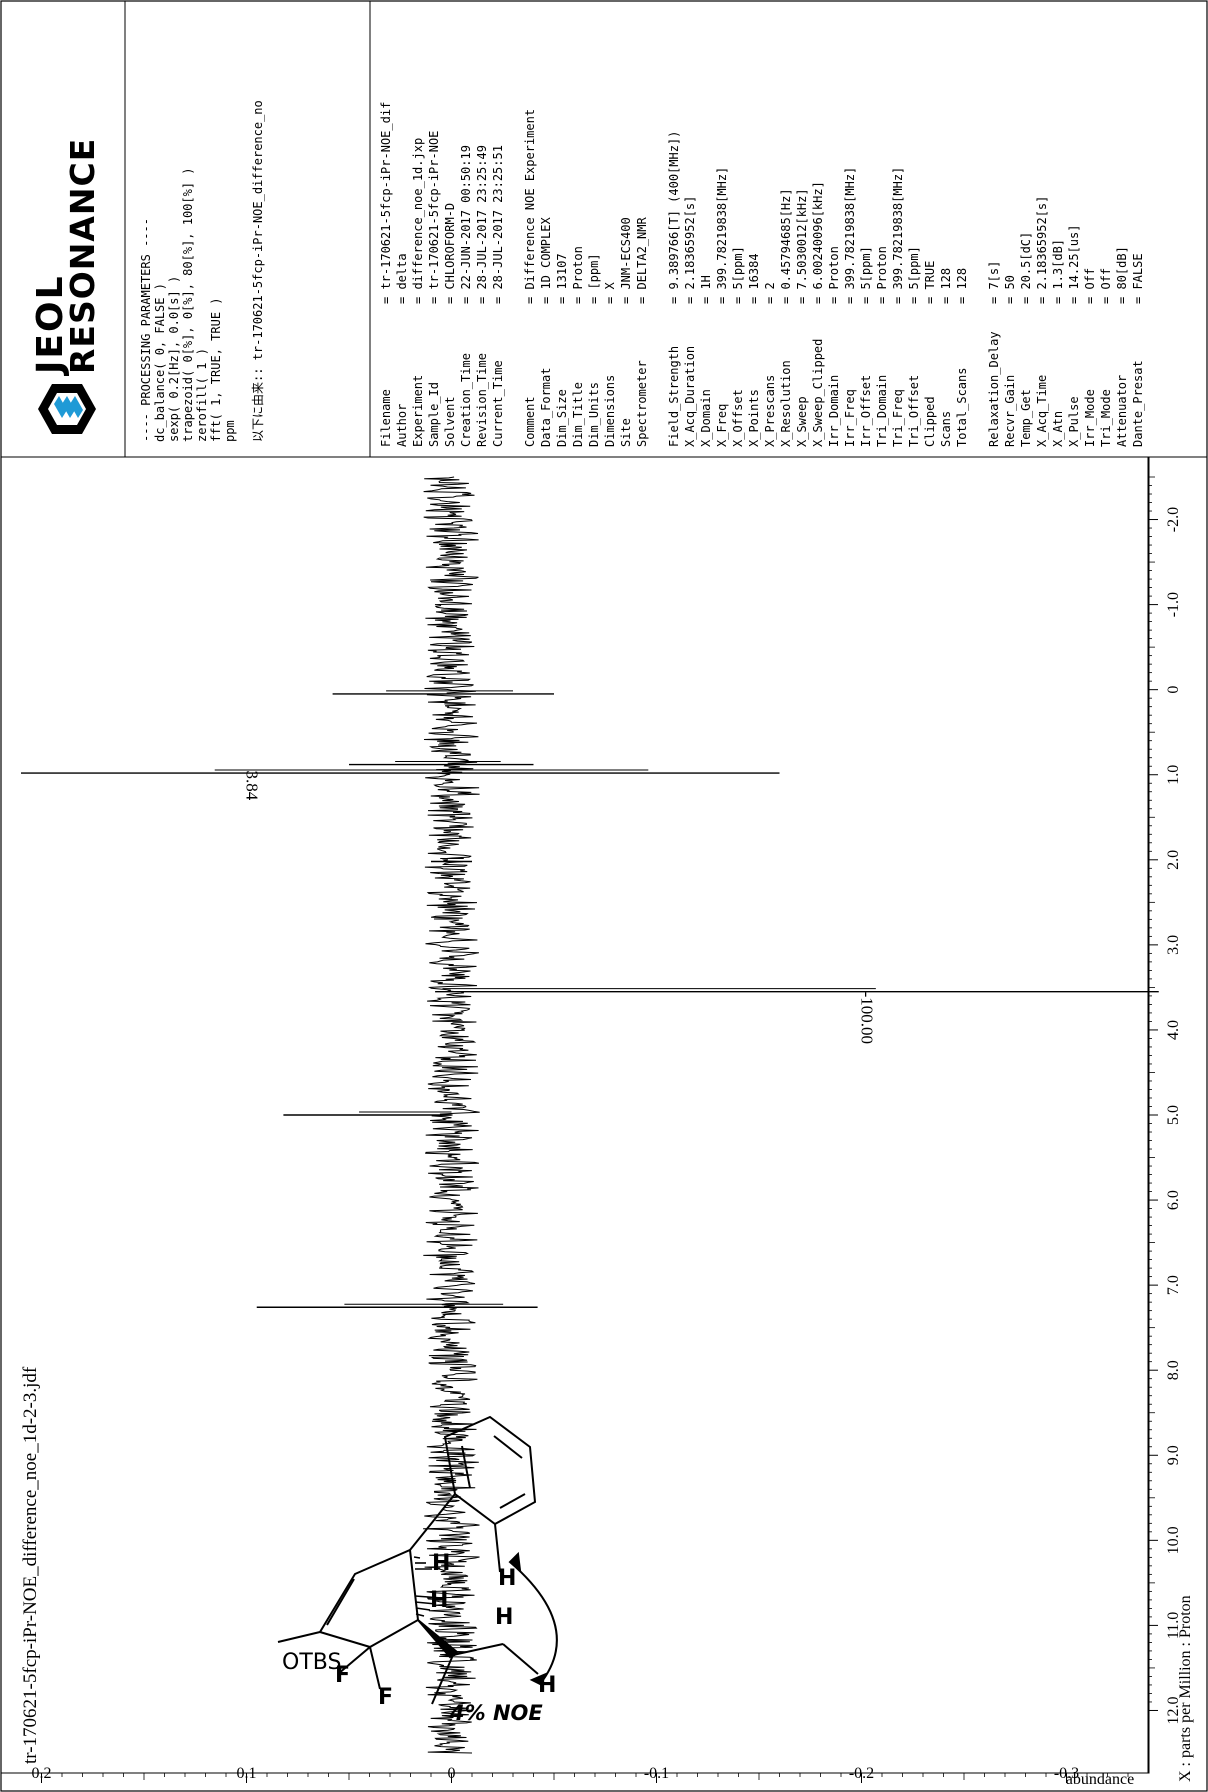 The height and width of the screenshot is (1792, 1208). I want to click on param-key: Revision_Time, so click(482, 400).